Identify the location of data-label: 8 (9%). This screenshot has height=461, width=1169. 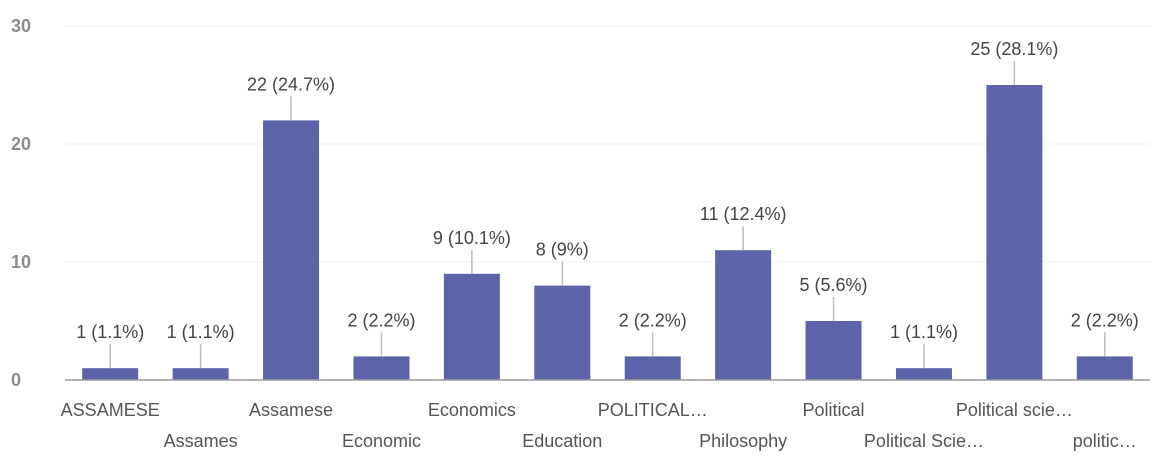
(562, 250).